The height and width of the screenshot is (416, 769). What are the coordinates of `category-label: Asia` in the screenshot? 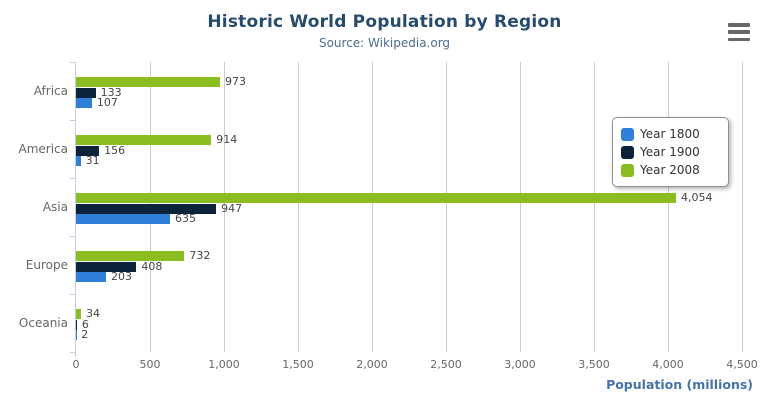 It's located at (55, 207).